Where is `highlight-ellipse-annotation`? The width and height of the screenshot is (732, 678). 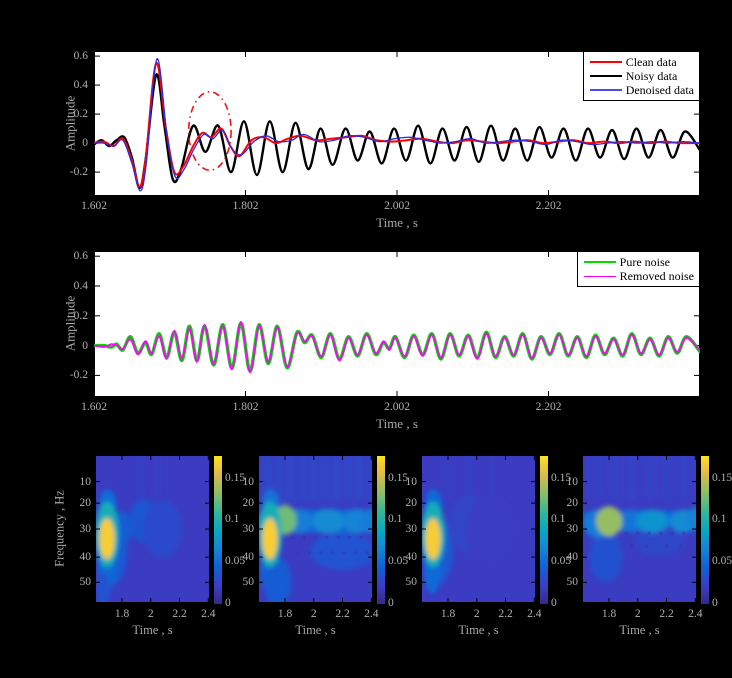 highlight-ellipse-annotation is located at coordinates (209, 131).